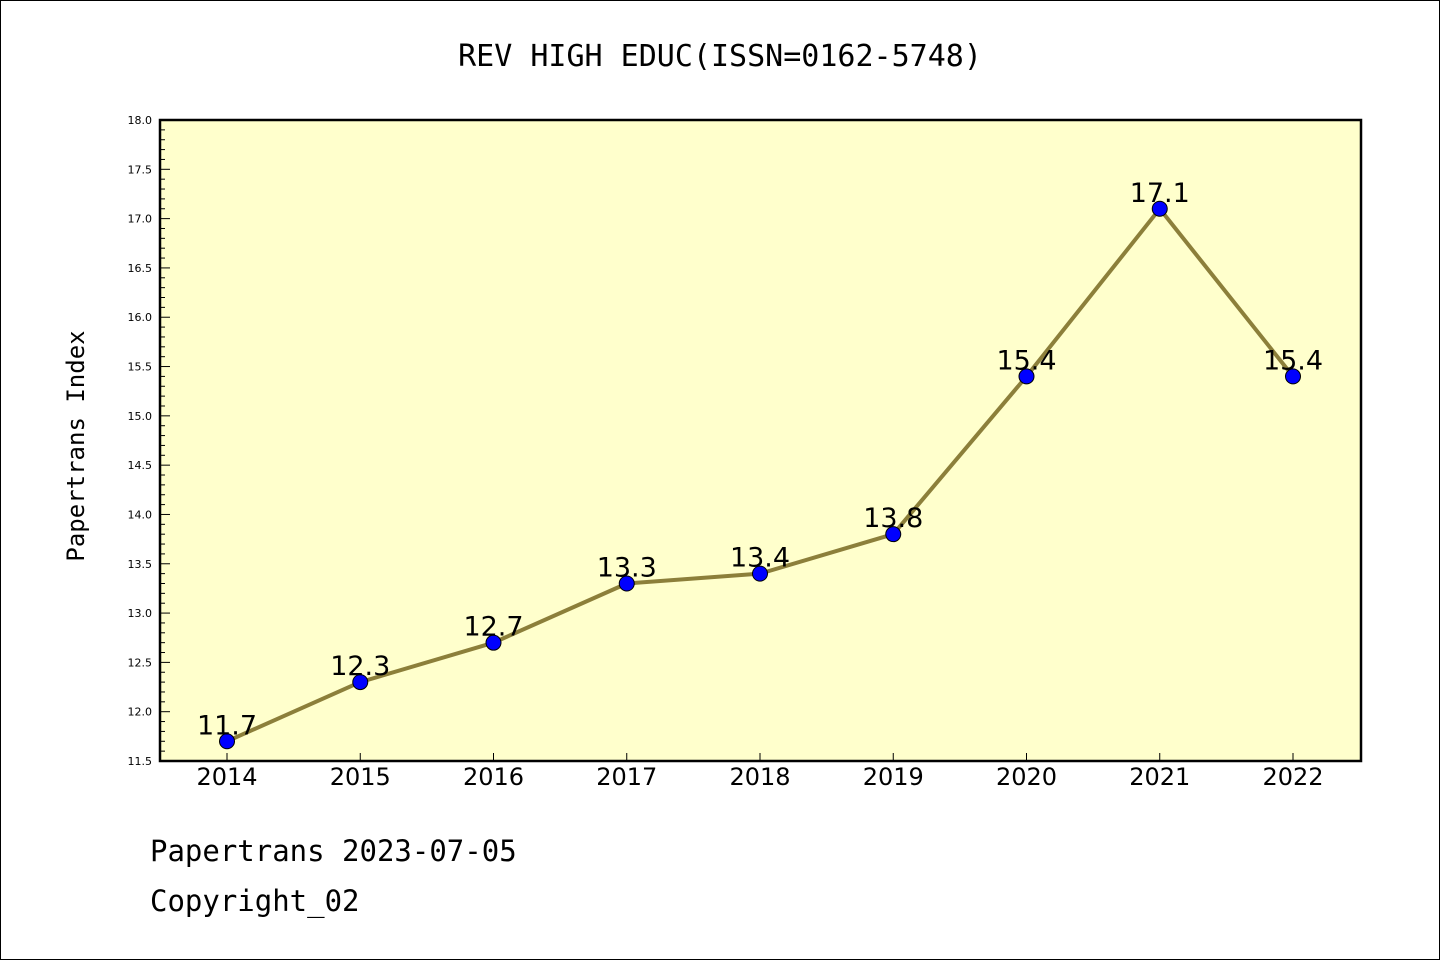 This screenshot has width=1440, height=960. Describe the element at coordinates (1292, 777) in the screenshot. I see `x-tick-label: 2022` at that location.